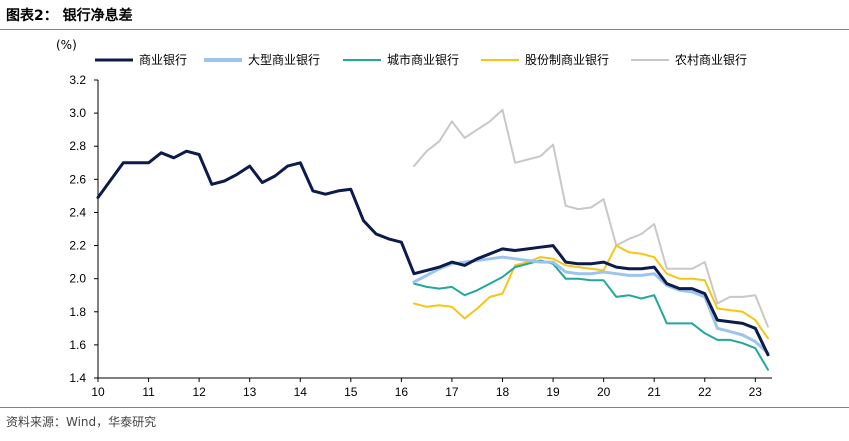 The height and width of the screenshot is (441, 849). Describe the element at coordinates (424, 407) in the screenshot. I see `bottom-rule` at that location.